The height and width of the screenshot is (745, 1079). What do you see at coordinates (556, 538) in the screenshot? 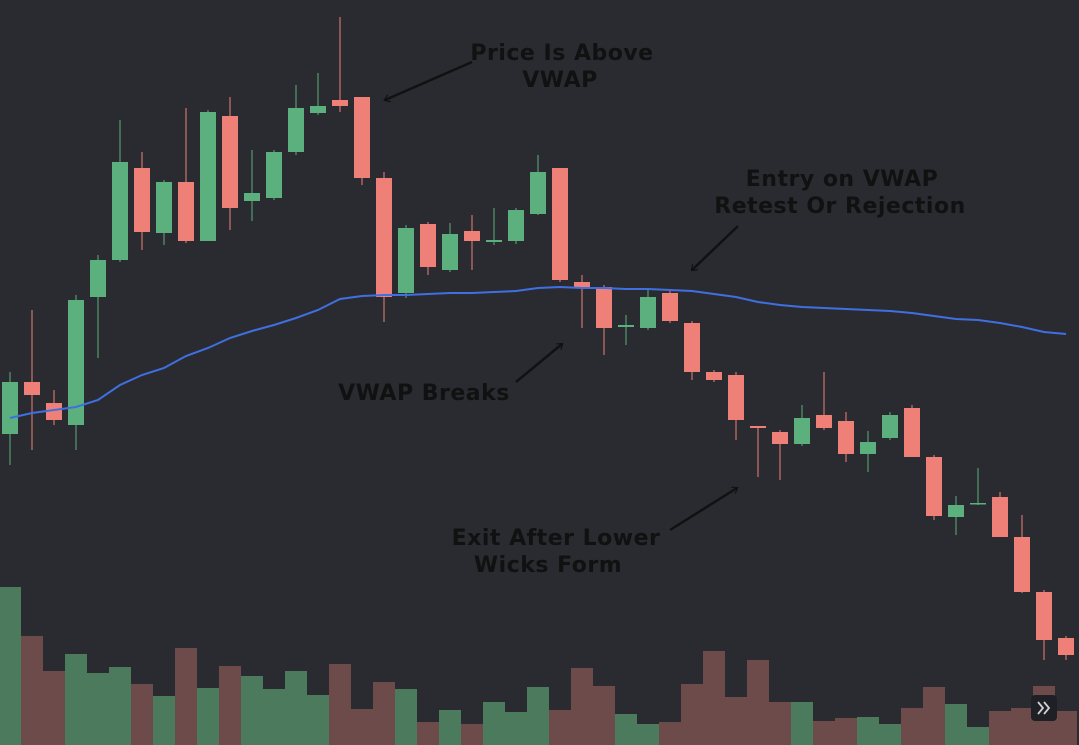
I see `annotation: Exit After Lower` at bounding box center [556, 538].